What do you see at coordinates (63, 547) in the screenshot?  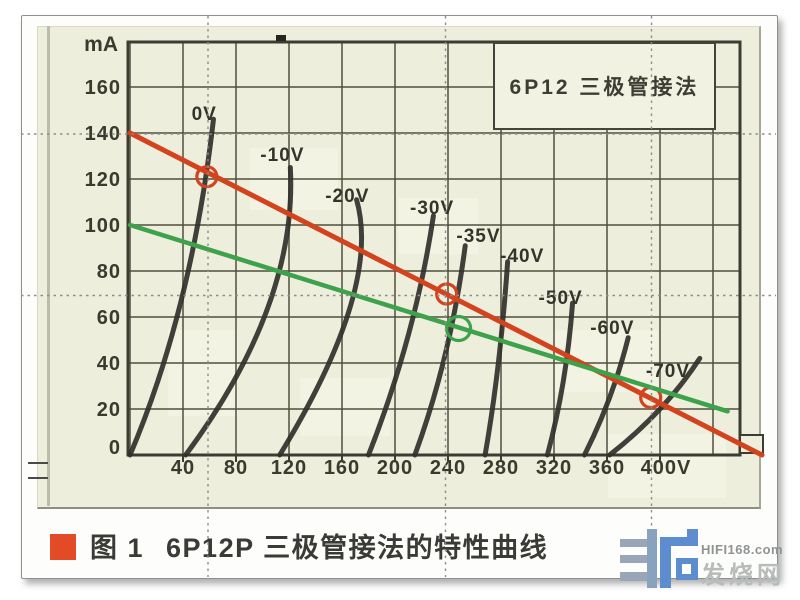 I see `caption-bullet-icon` at bounding box center [63, 547].